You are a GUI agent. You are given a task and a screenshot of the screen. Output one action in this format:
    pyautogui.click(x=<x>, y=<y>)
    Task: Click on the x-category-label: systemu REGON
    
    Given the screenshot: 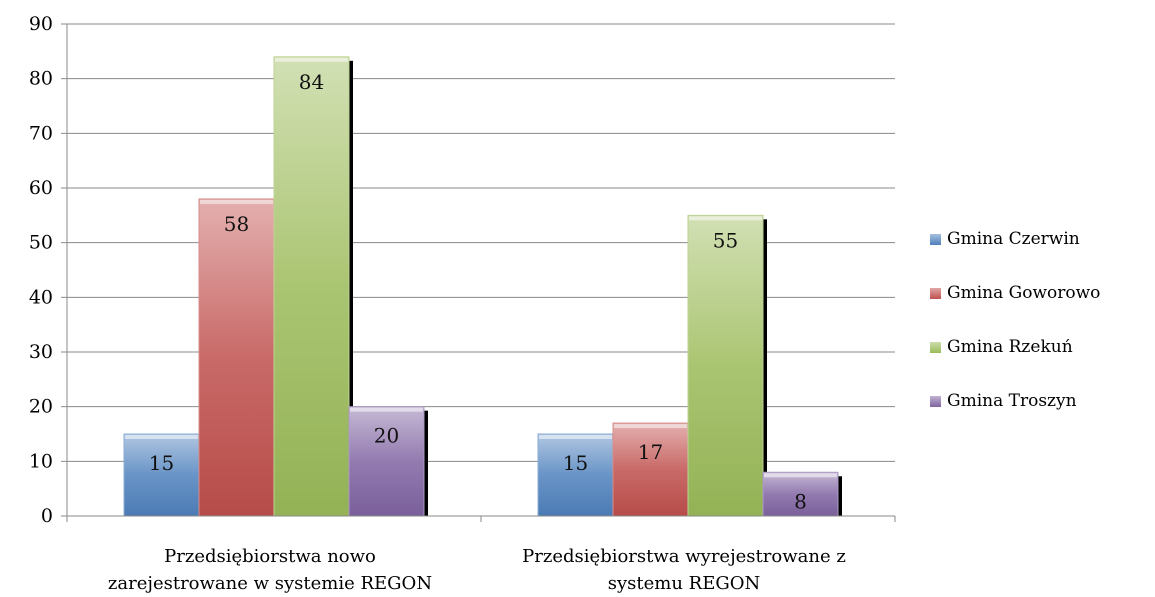 What is the action you would take?
    pyautogui.click(x=684, y=583)
    